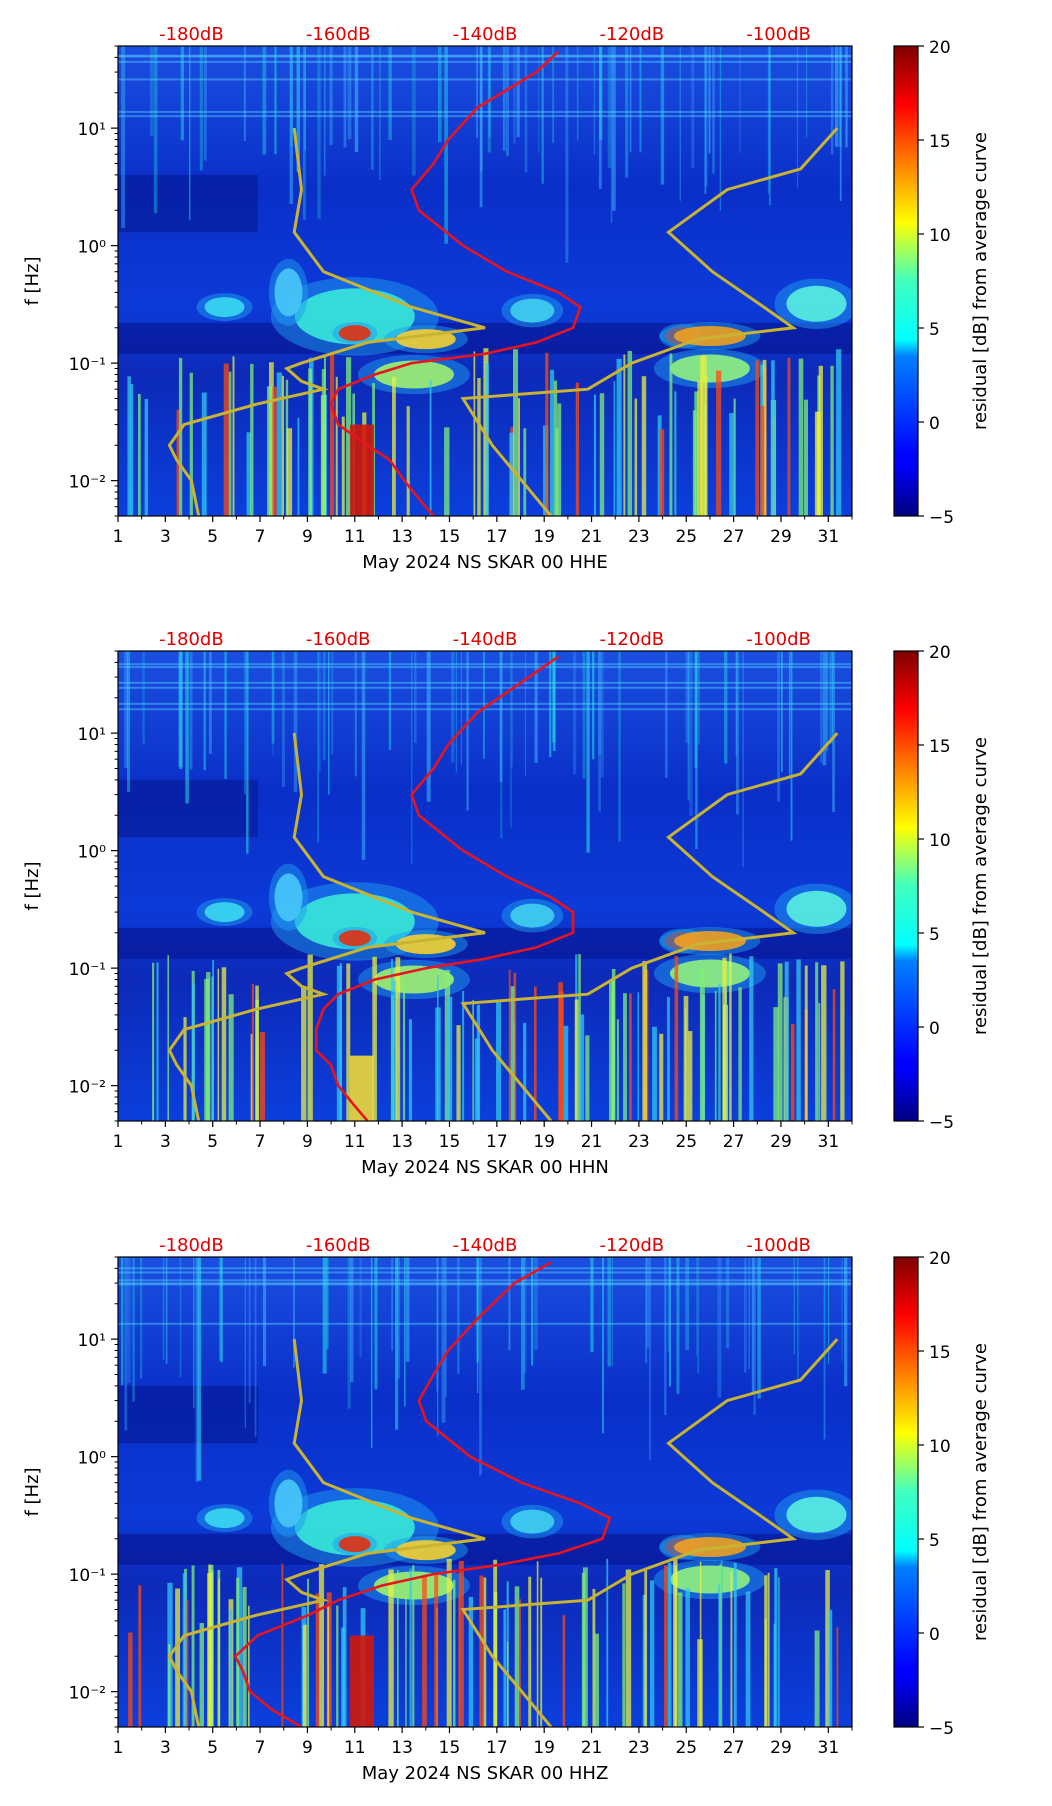  What do you see at coordinates (307, 1142) in the screenshot?
I see `x-tick-label: 9` at bounding box center [307, 1142].